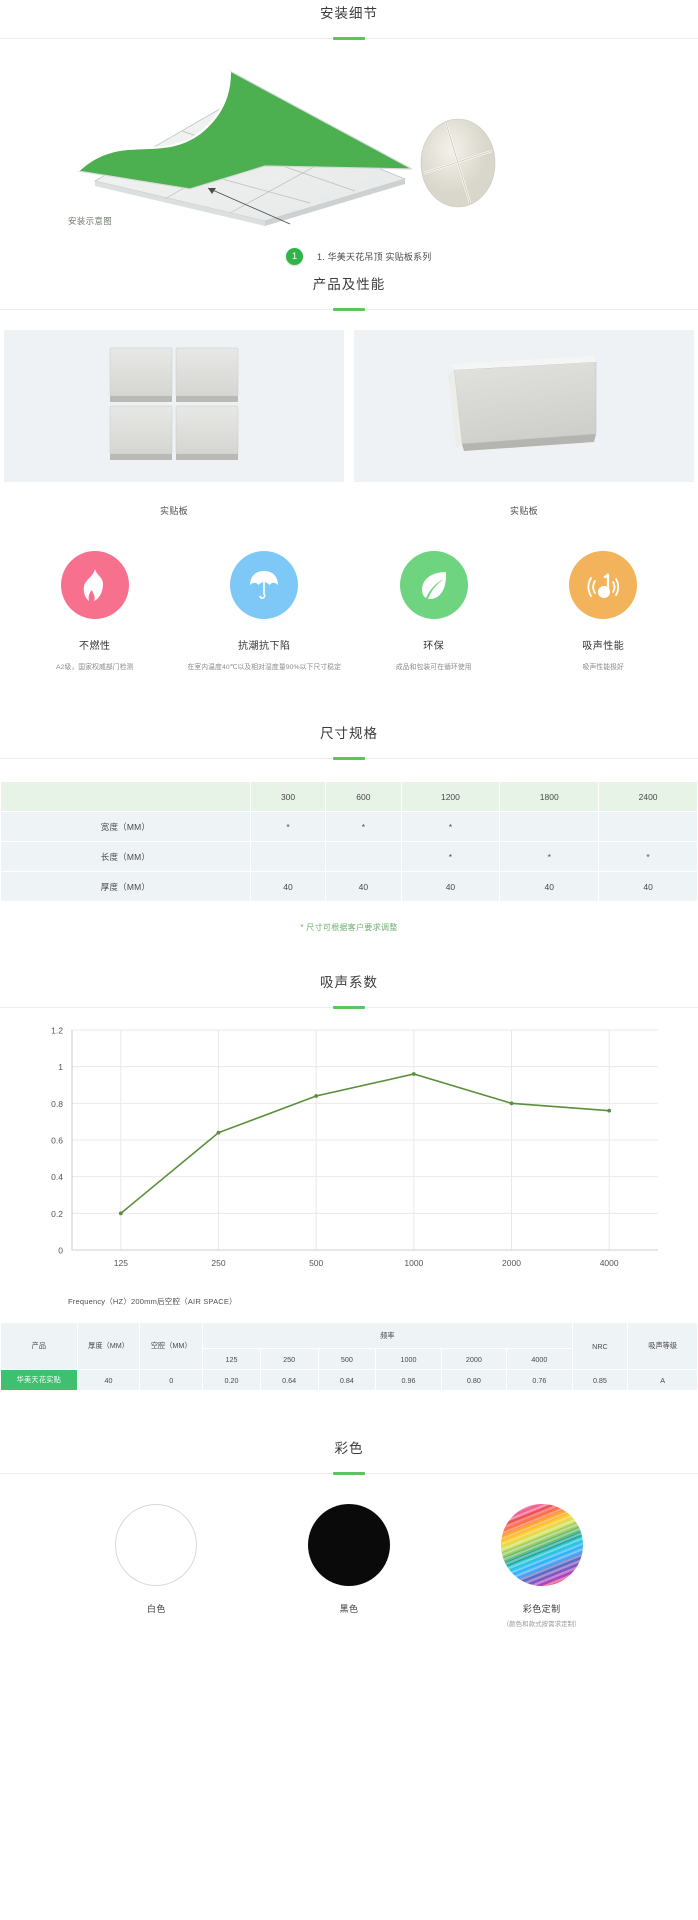 This screenshot has width=698, height=1920. I want to click on table-row: 厚度（MM） 40 40 40 40 40, so click(349, 886).